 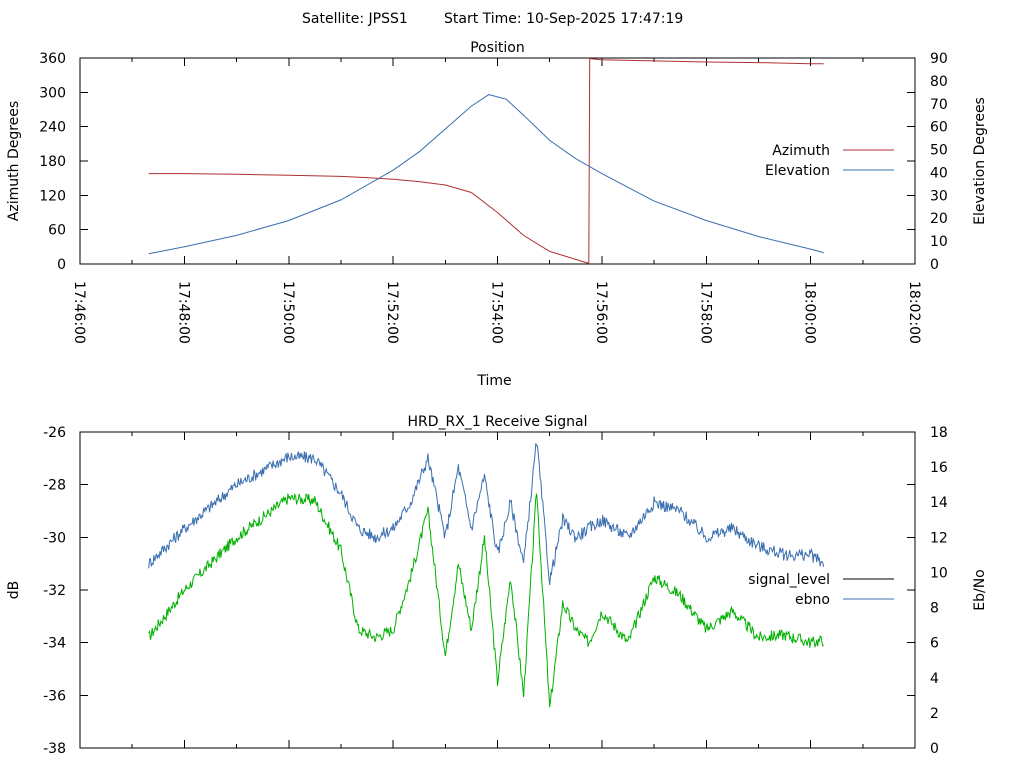 I want to click on y2-tick-label: 80, so click(x=939, y=82).